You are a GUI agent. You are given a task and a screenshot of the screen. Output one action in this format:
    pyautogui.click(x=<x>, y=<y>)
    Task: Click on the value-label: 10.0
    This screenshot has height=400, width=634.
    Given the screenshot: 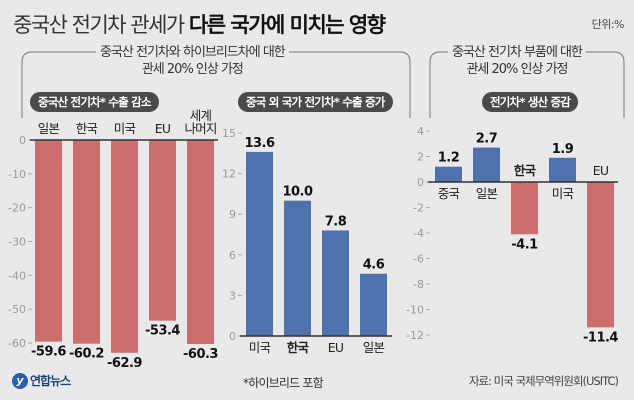 What is the action you would take?
    pyautogui.click(x=297, y=192)
    